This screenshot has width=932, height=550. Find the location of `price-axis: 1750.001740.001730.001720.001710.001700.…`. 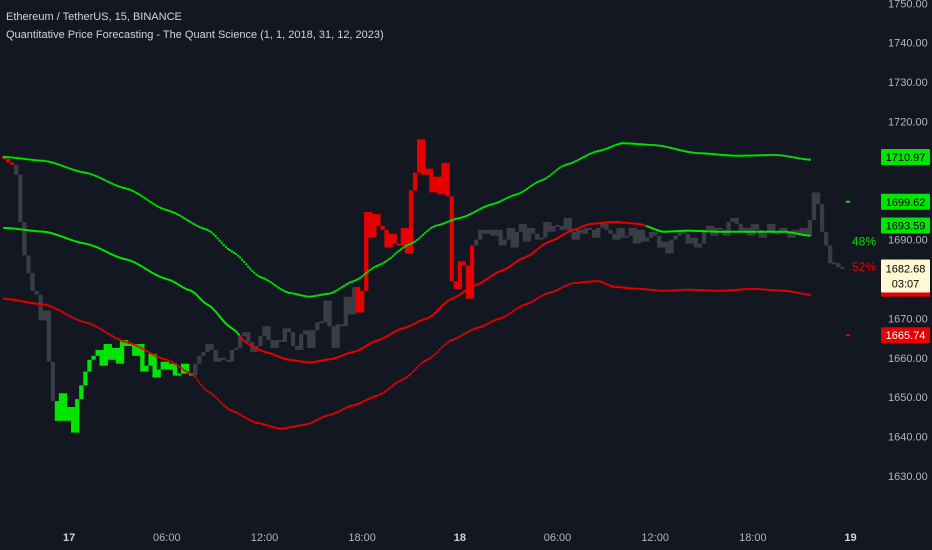

price-axis: 1750.001740.001730.001720.001710.001700.… is located at coordinates (908, 241).